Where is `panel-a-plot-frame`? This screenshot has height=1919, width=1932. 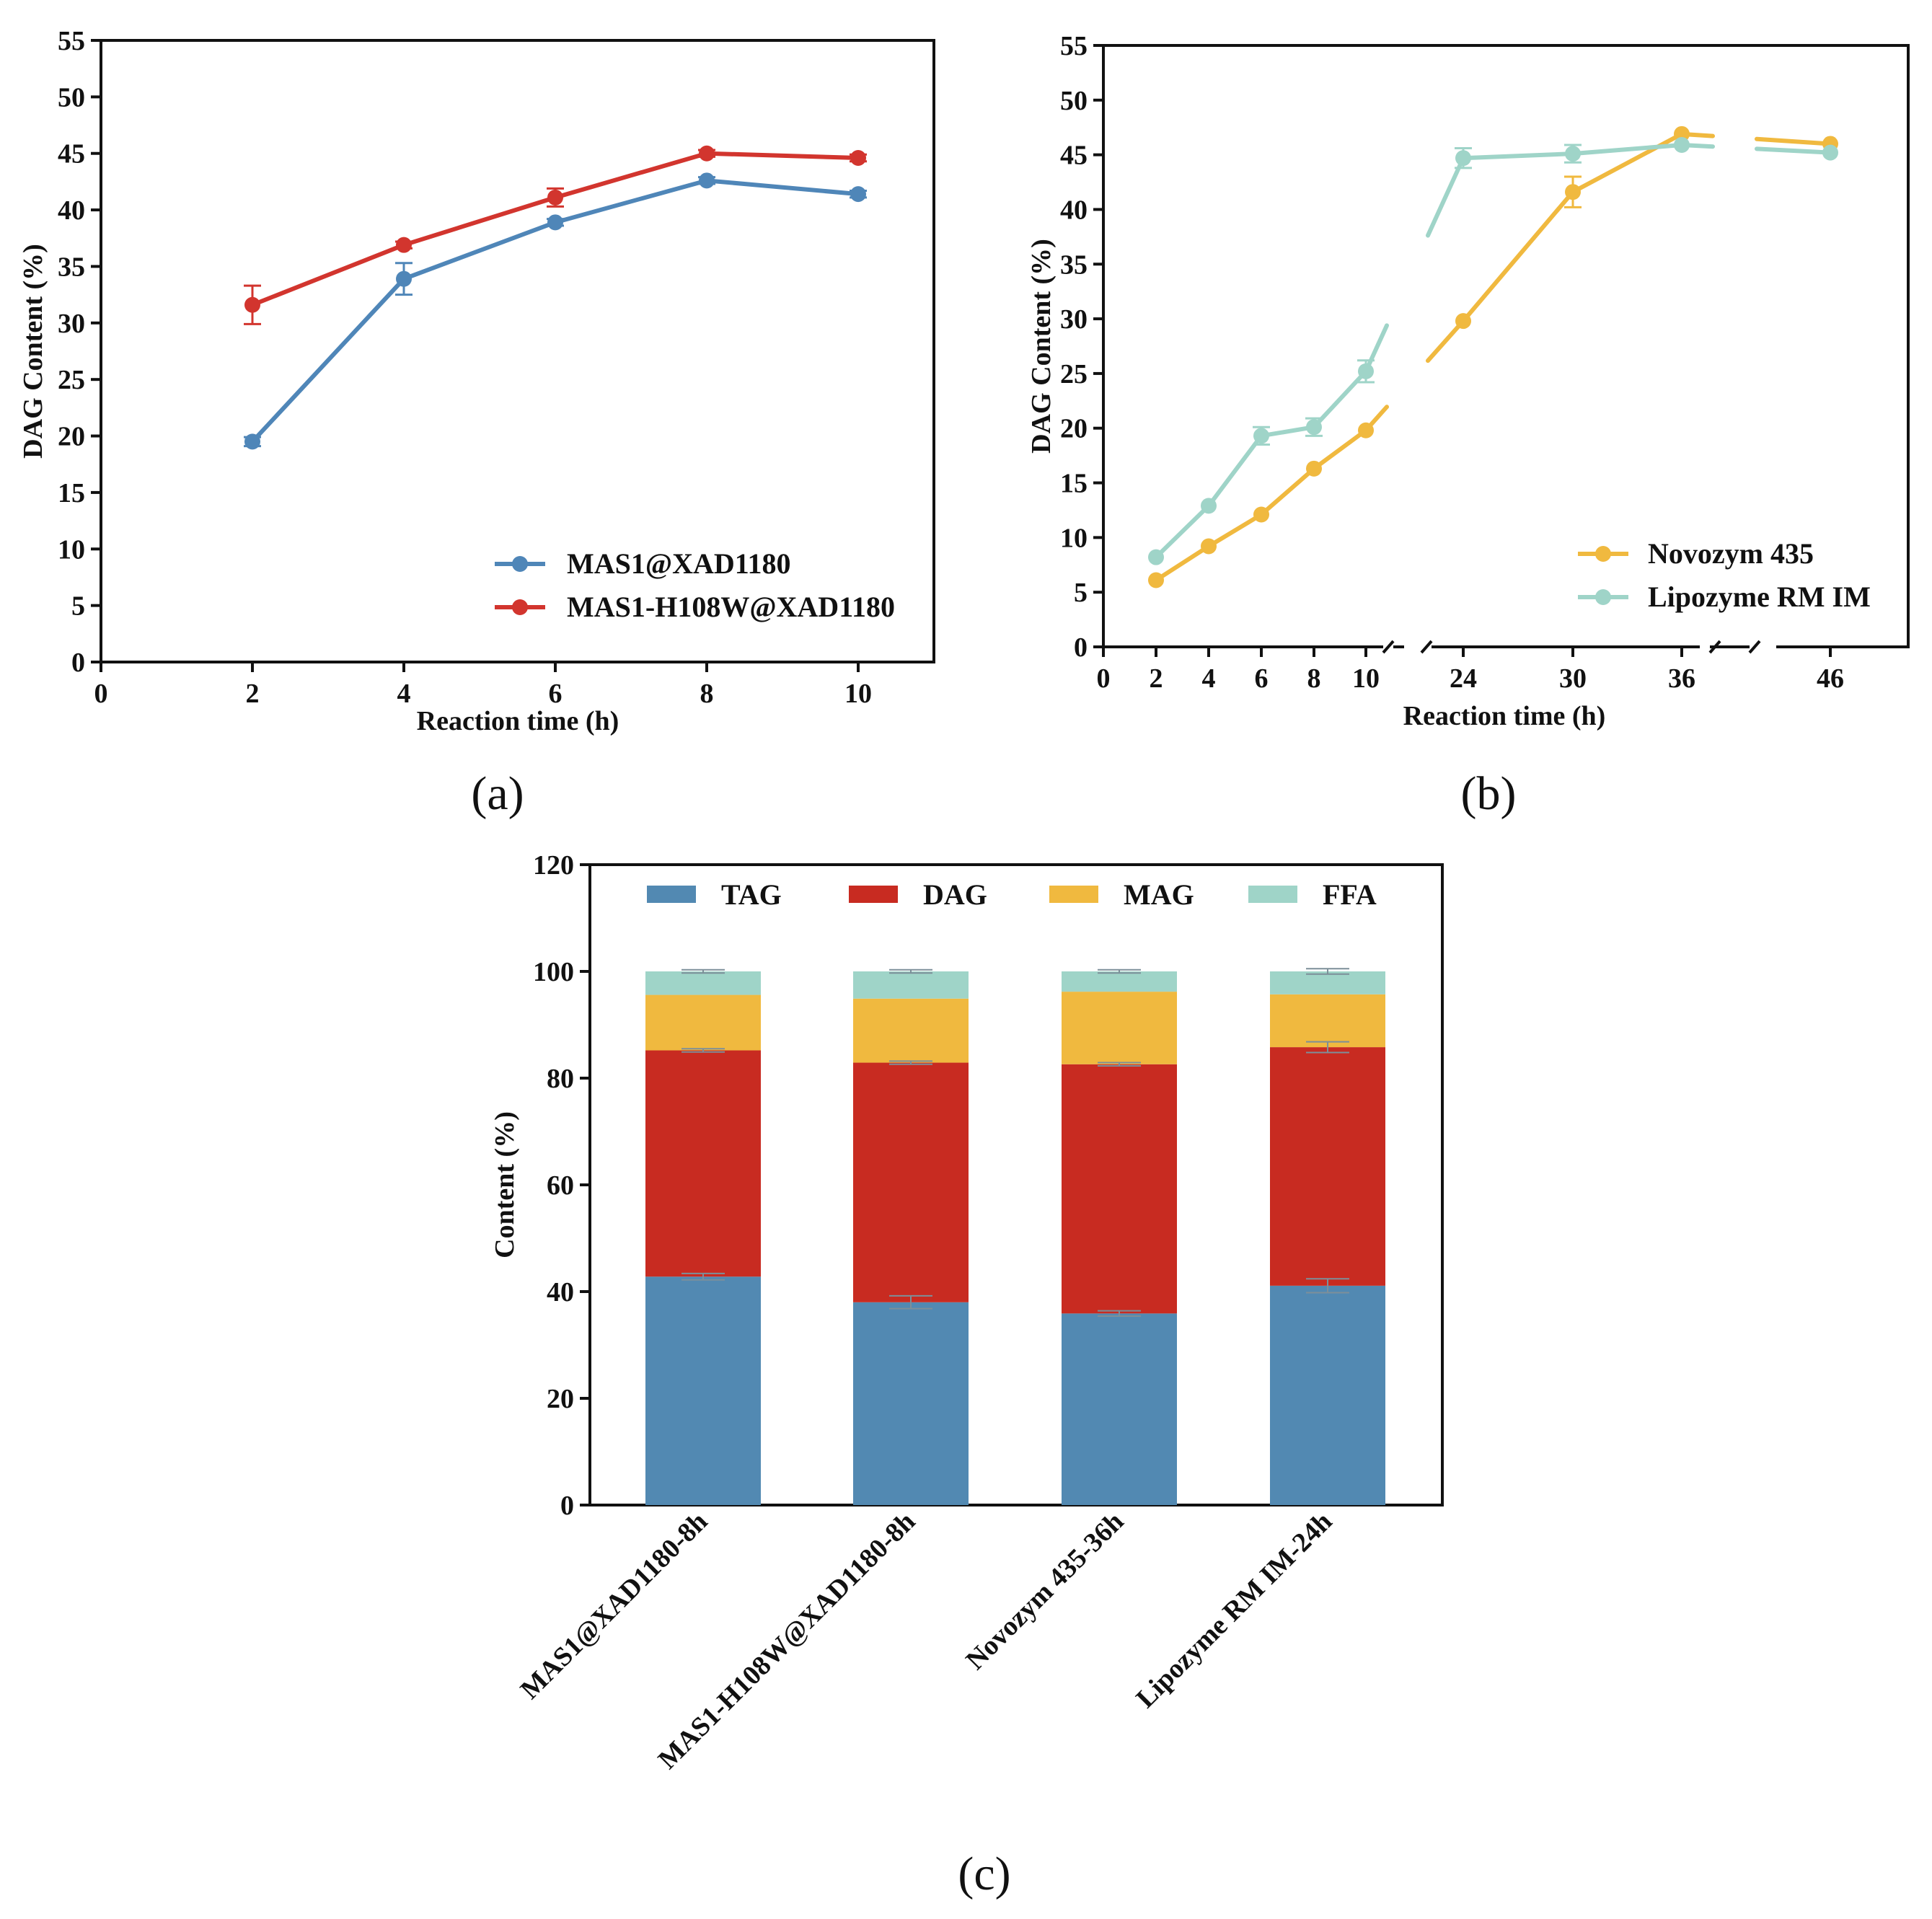 panel-a-plot-frame is located at coordinates (517, 351).